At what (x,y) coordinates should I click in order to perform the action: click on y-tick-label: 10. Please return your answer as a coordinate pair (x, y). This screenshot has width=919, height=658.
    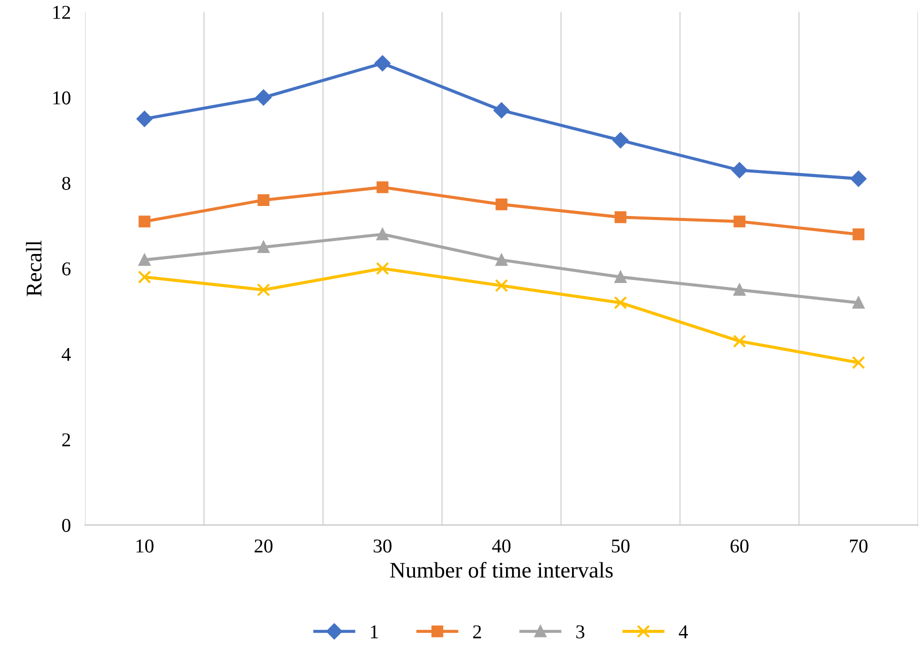
    Looking at the image, I should click on (61, 97).